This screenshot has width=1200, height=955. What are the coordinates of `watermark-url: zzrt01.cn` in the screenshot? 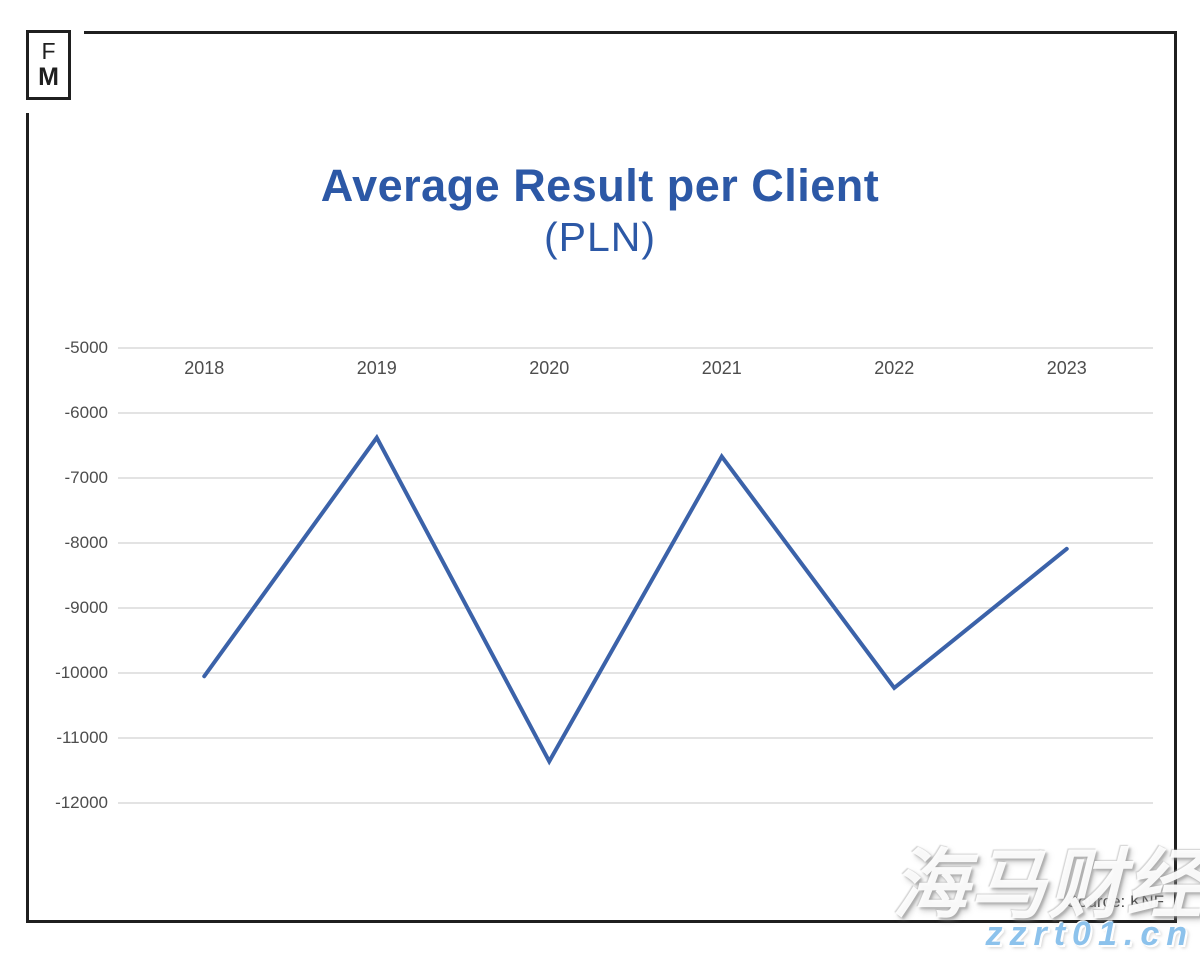 It's located at (1089, 934).